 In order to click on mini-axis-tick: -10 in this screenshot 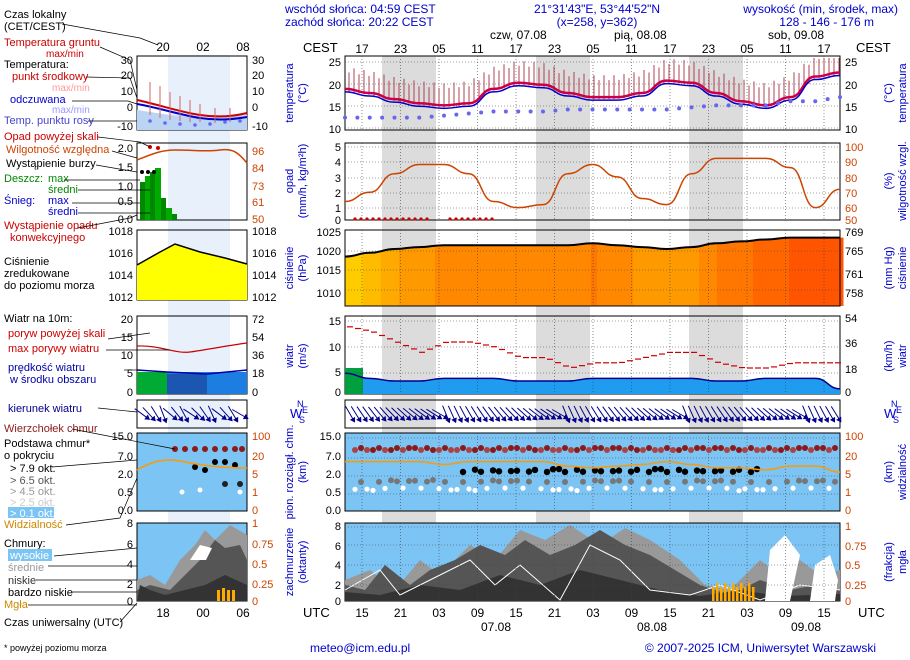, I will do `click(125, 127)`.